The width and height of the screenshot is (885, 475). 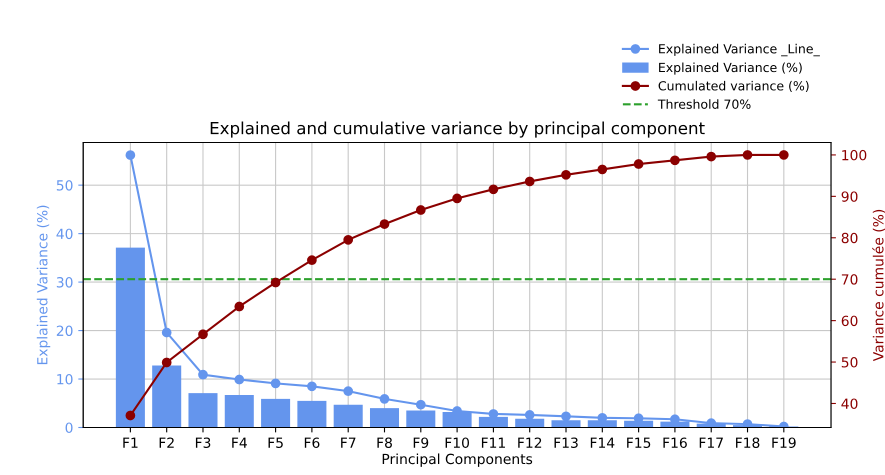 What do you see at coordinates (850, 238) in the screenshot?
I see `y2-tick-label: 80` at bounding box center [850, 238].